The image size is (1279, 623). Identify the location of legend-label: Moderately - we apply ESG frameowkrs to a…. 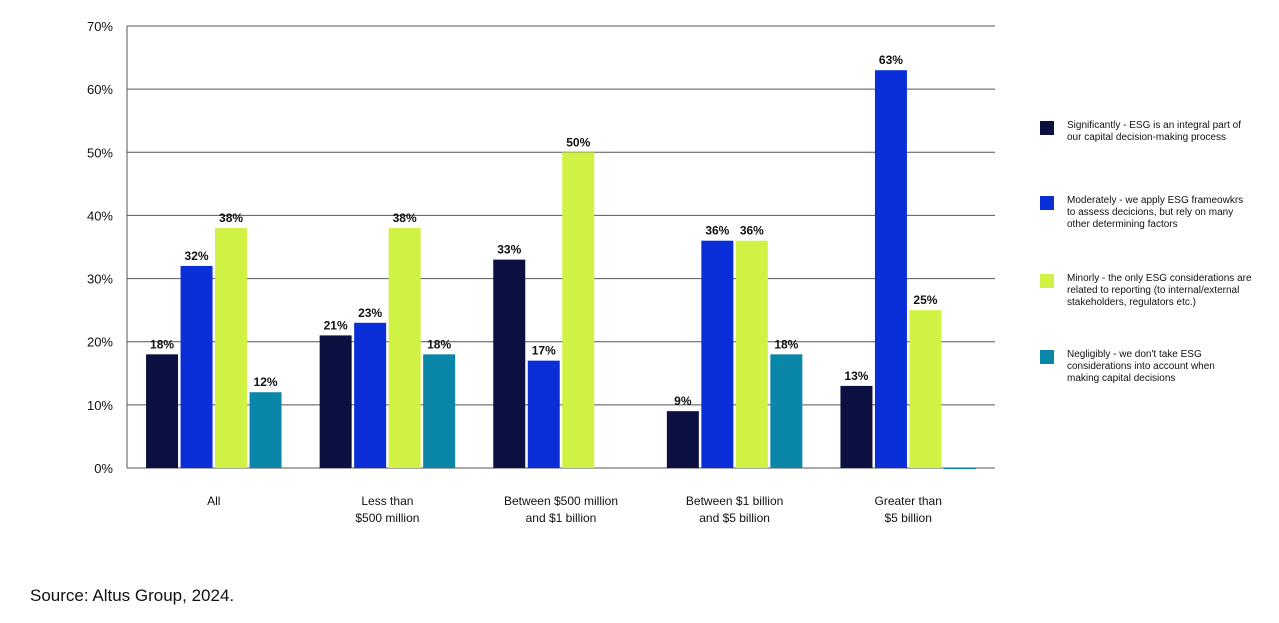
(1155, 212).